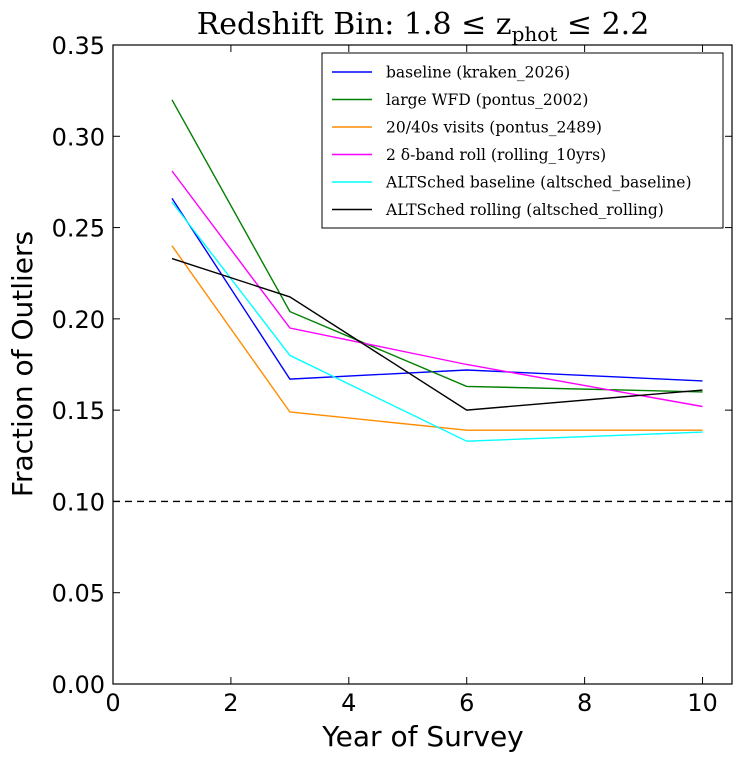  Describe the element at coordinates (603, 24) in the screenshot. I see `title-tail: ≤ 2.2` at that location.